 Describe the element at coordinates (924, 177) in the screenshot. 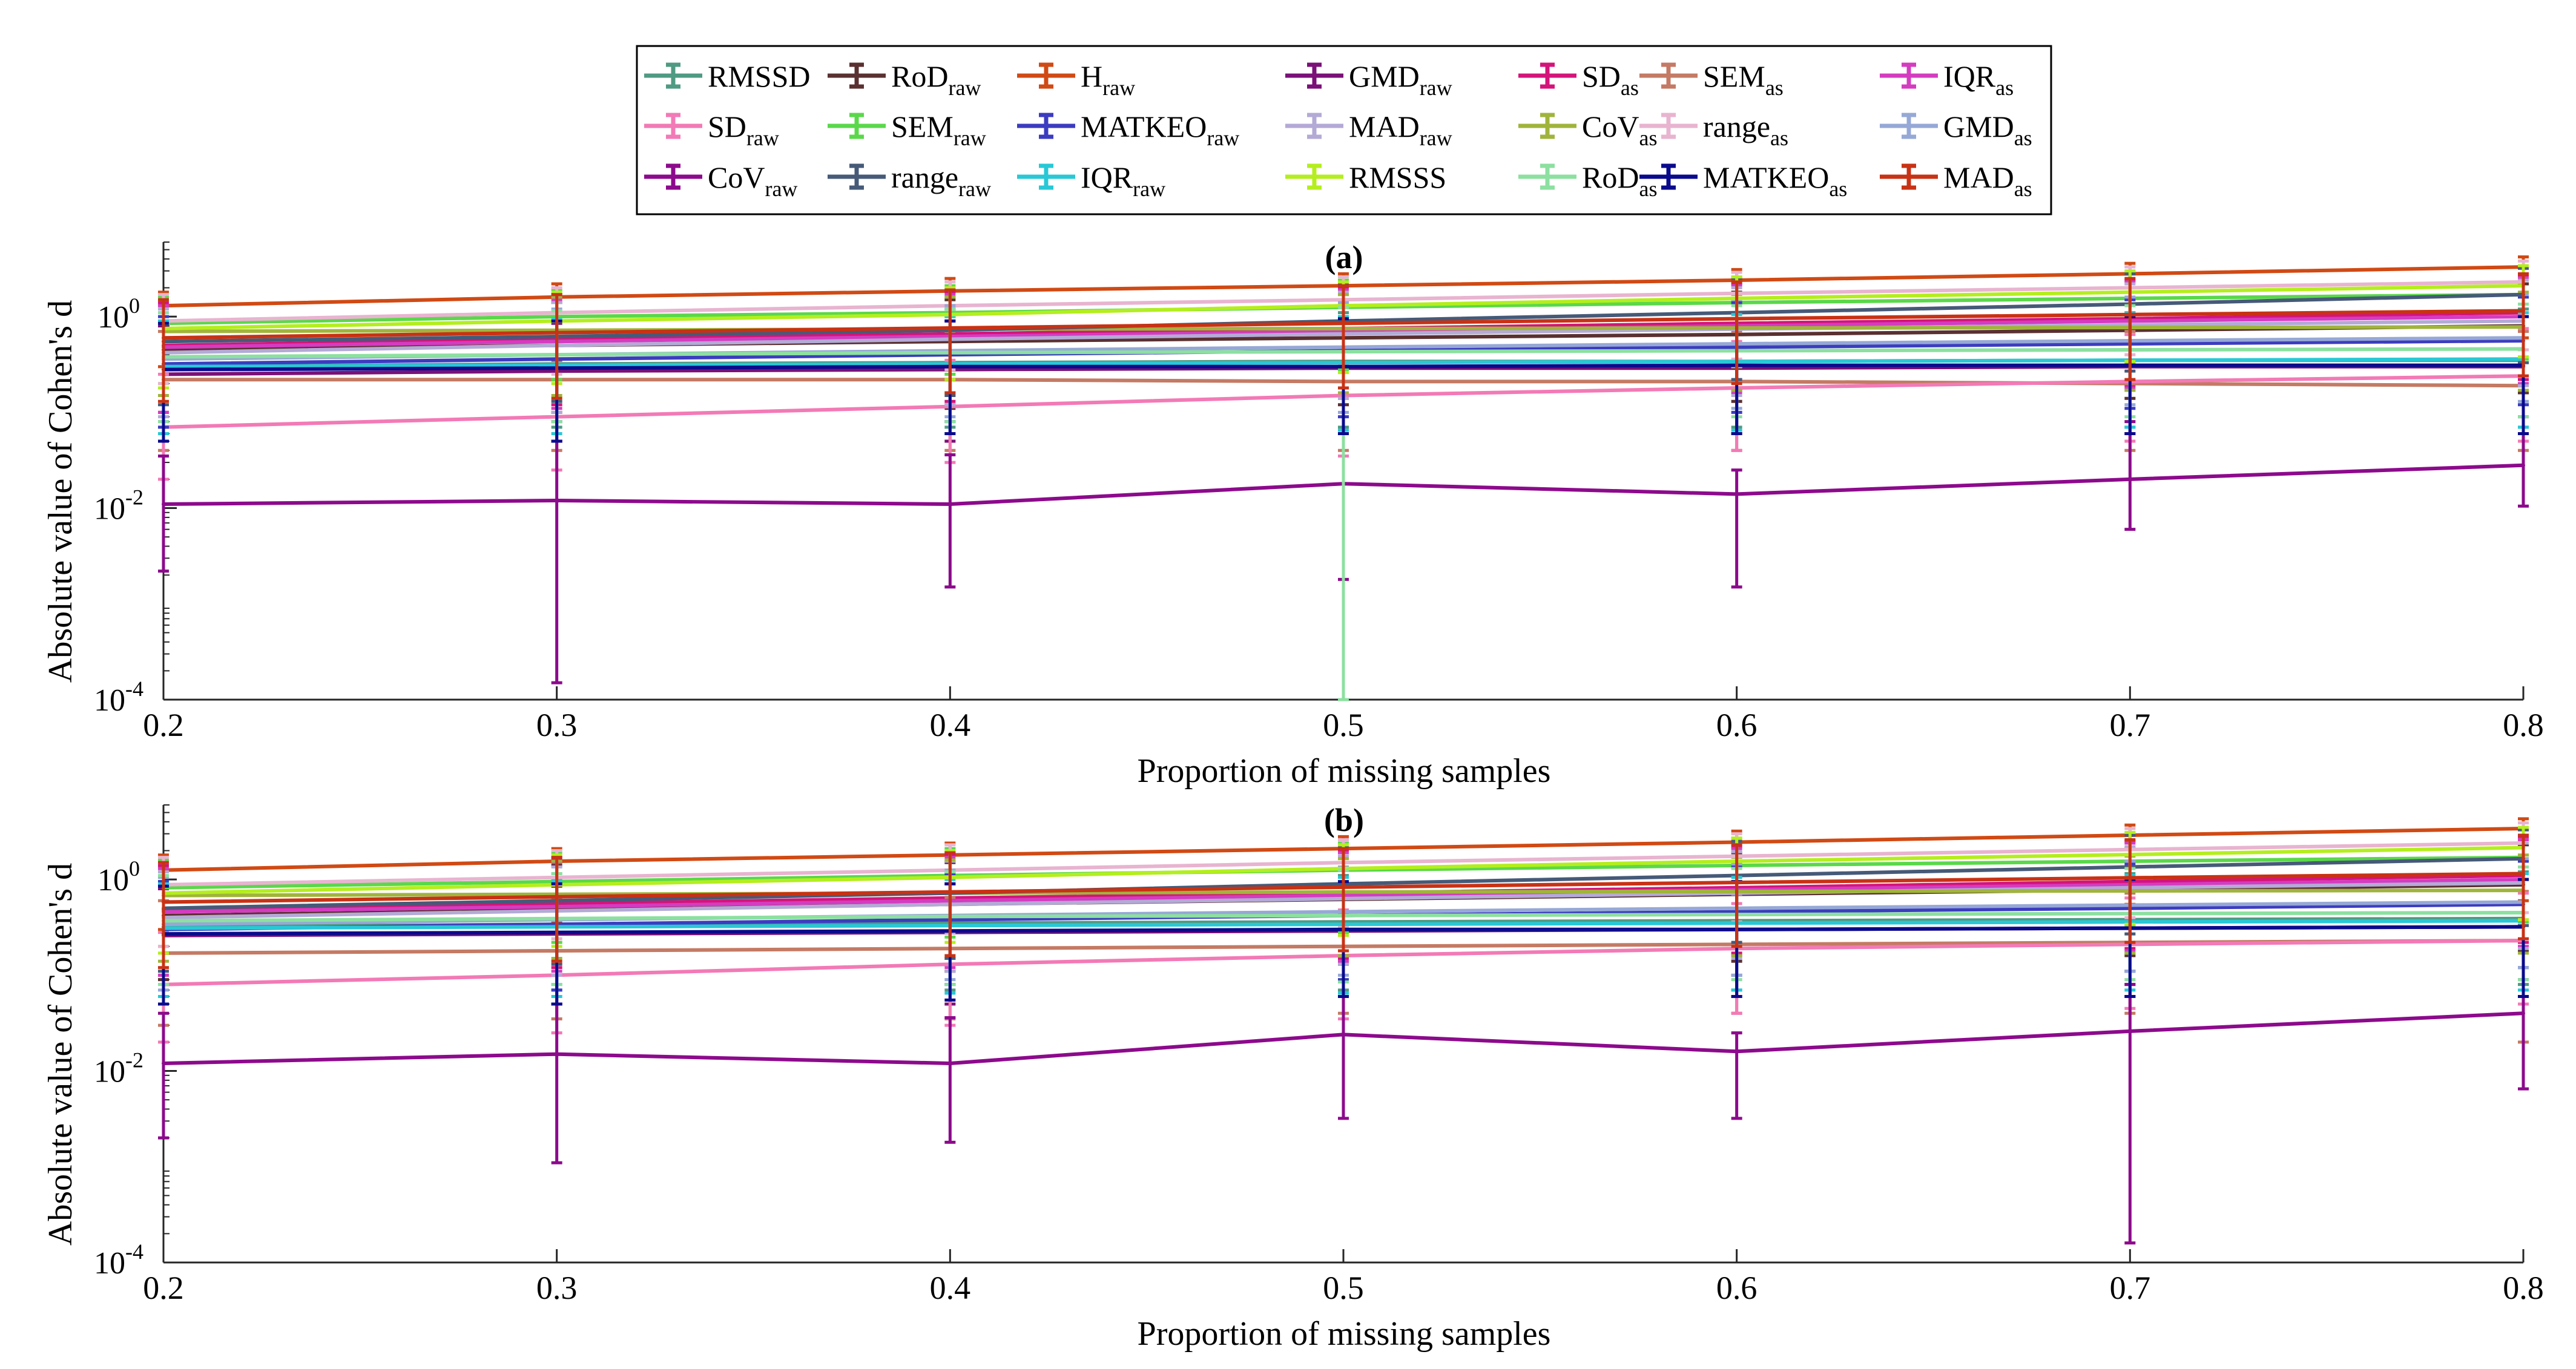

I see `legend-label-name: range` at that location.